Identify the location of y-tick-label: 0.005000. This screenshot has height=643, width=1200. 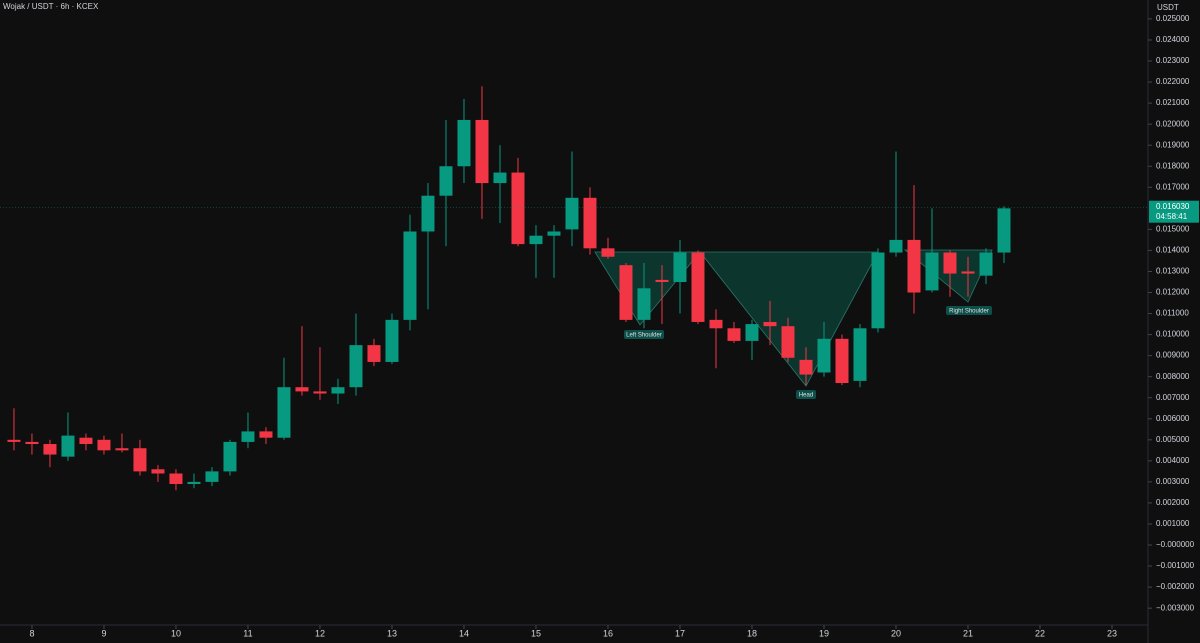
(1173, 439).